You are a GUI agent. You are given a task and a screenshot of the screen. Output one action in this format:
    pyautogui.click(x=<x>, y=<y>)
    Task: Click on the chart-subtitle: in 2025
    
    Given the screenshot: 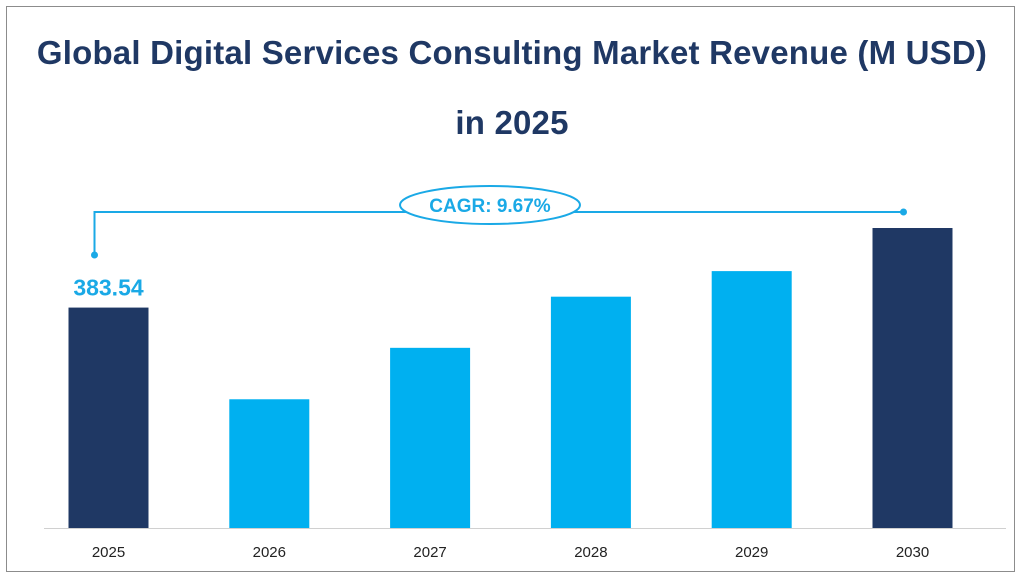 What is the action you would take?
    pyautogui.click(x=512, y=122)
    